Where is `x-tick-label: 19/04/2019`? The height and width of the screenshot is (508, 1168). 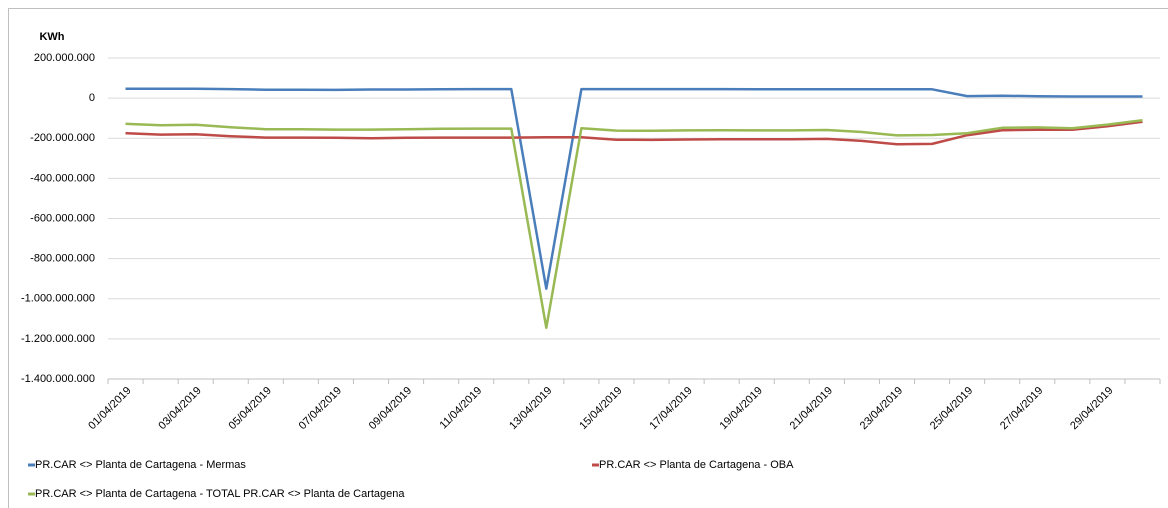
x-tick-label: 19/04/2019 is located at coordinates (740, 408).